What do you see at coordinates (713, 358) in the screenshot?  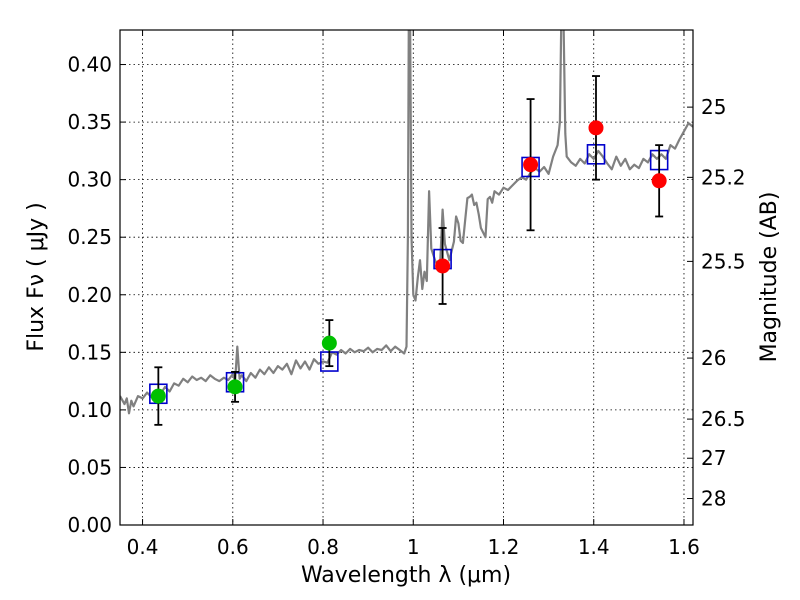 I see `mag-tick-label: 26` at bounding box center [713, 358].